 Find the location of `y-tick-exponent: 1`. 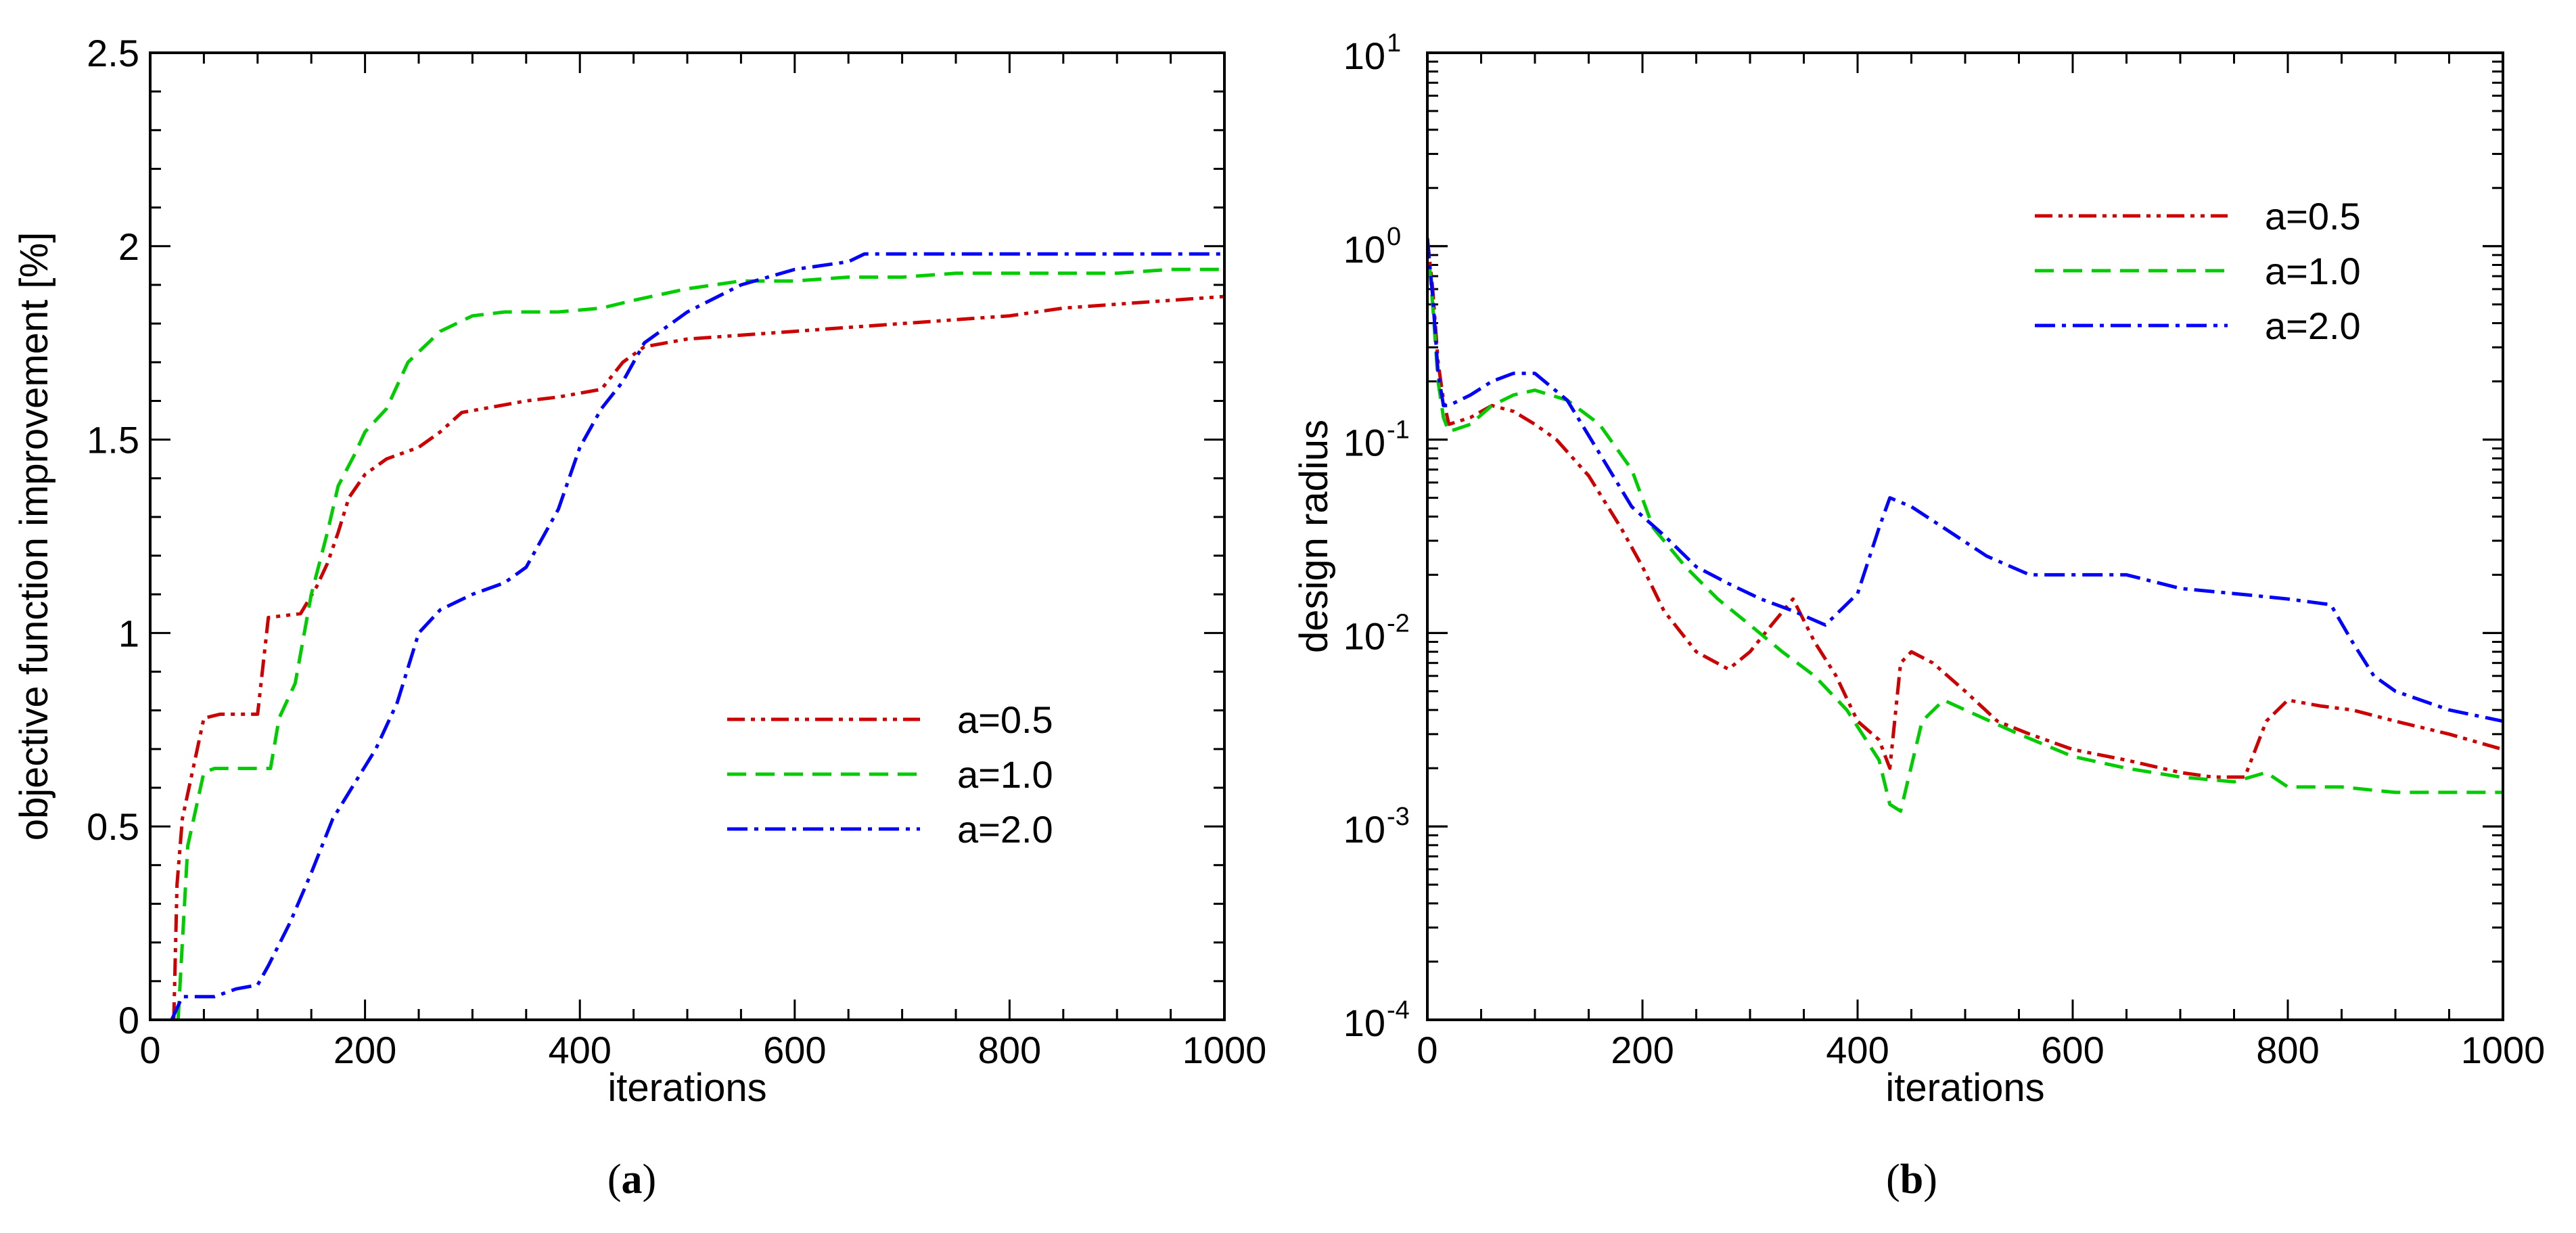

y-tick-exponent: 1 is located at coordinates (1394, 43).